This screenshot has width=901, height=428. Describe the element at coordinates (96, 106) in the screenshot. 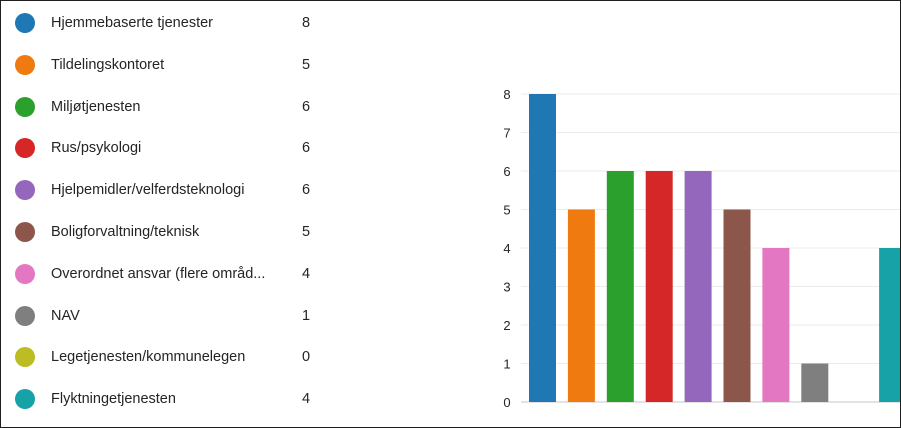

I see `legend-label: Miljøtjenesten` at that location.